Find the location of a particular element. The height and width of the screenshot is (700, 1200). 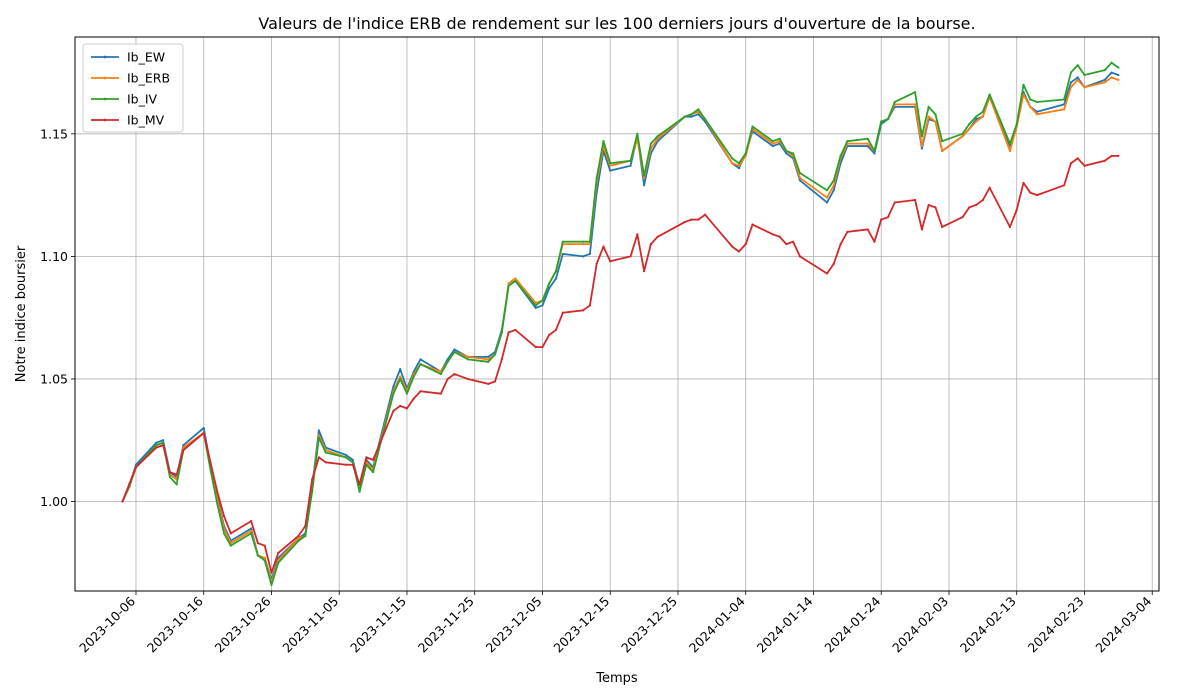

legend: Ib_EW Ib_ERB Ib_IV Ib_MV is located at coordinates (133, 88).